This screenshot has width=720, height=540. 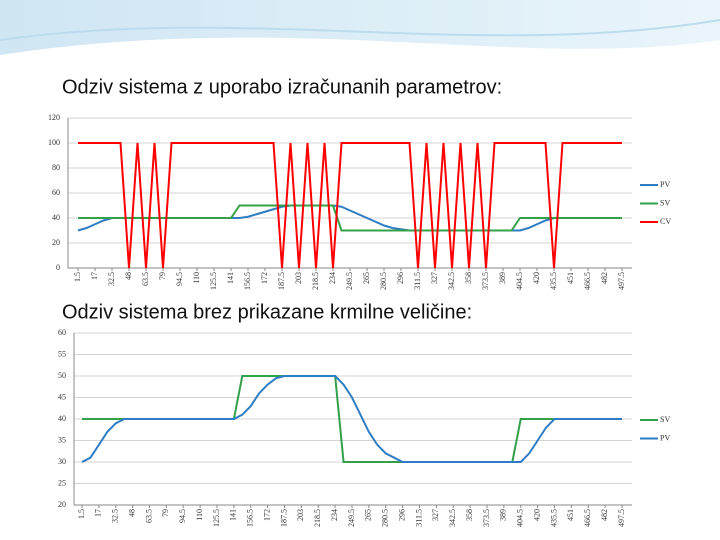 What do you see at coordinates (62, 396) in the screenshot?
I see `y-tick-label: 45` at bounding box center [62, 396].